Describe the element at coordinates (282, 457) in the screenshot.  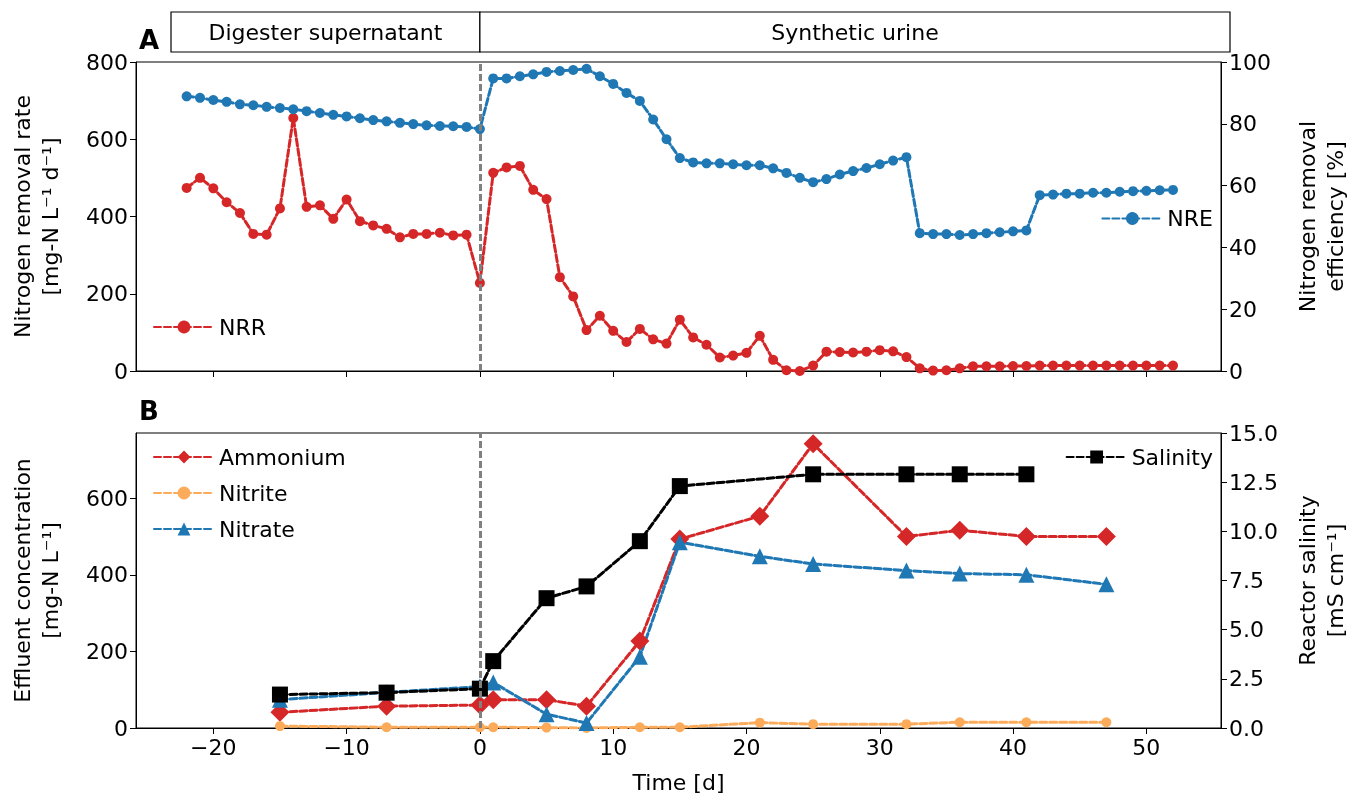
I see `legend-label: Ammonium` at that location.